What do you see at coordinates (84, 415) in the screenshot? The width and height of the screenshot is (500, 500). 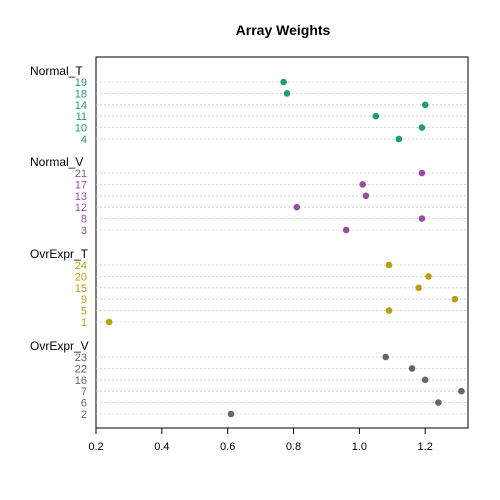 I see `row-label: 2` at bounding box center [84, 415].